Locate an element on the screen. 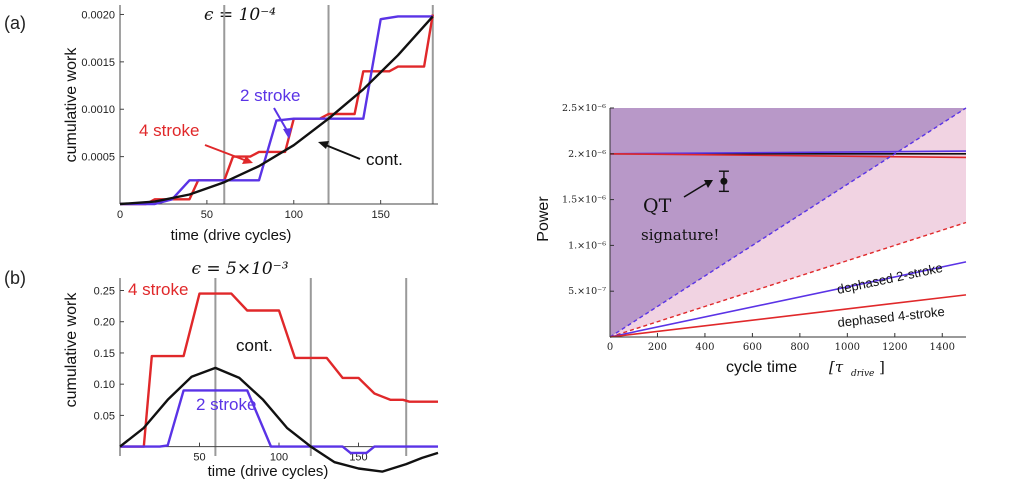  arrow-4-stroke-head is located at coordinates (247, 160).